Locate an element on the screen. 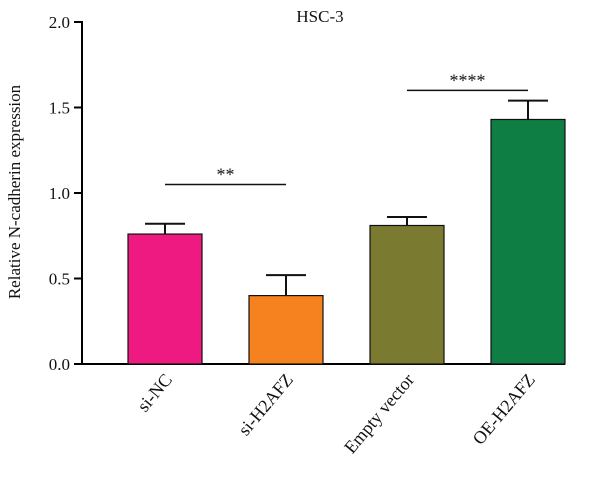  significance-label-1: ** is located at coordinates (226, 174).